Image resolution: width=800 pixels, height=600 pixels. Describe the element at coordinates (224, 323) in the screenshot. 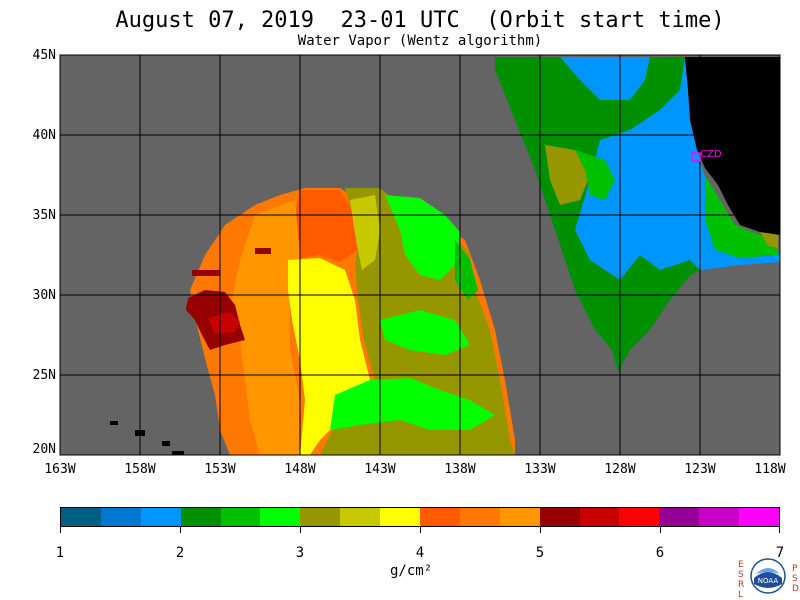

I see `swath-red-region` at that location.